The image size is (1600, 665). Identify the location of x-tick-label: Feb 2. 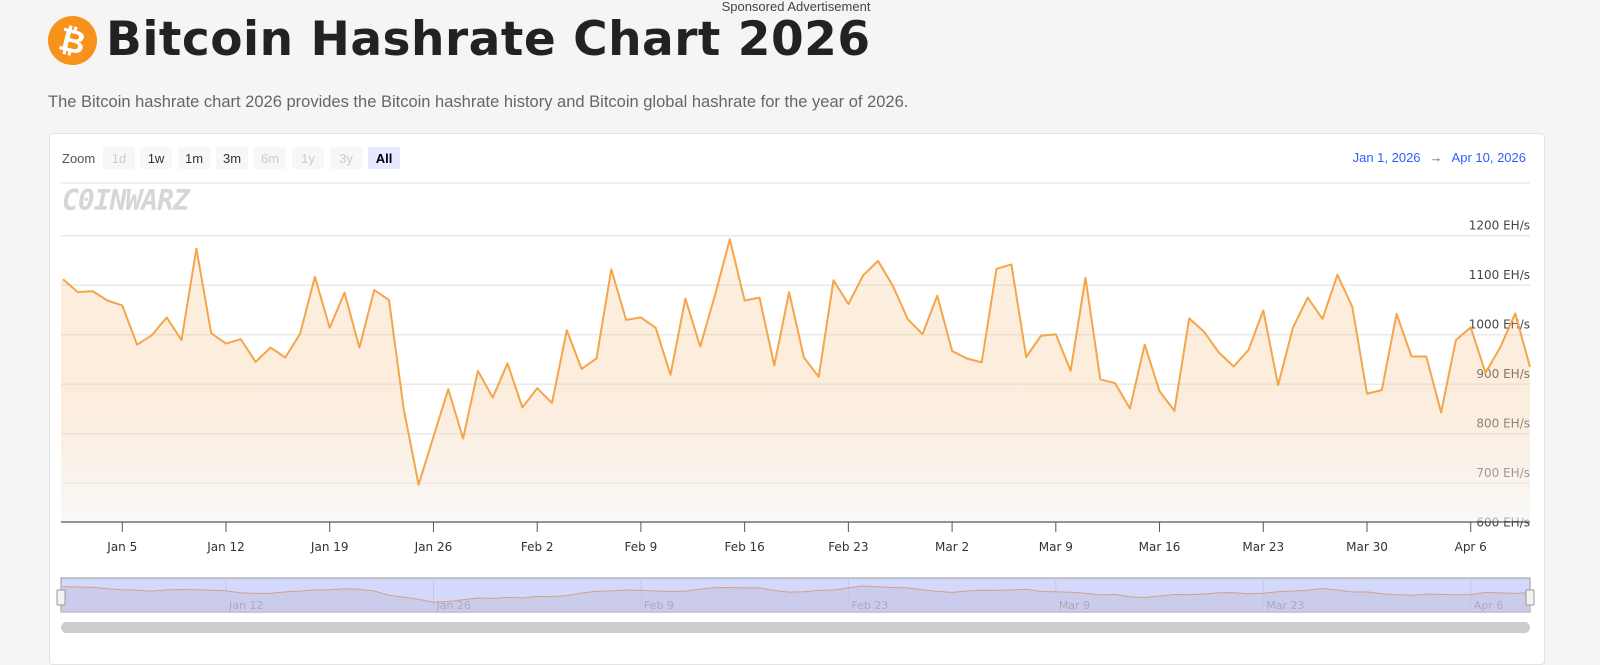
(537, 547).